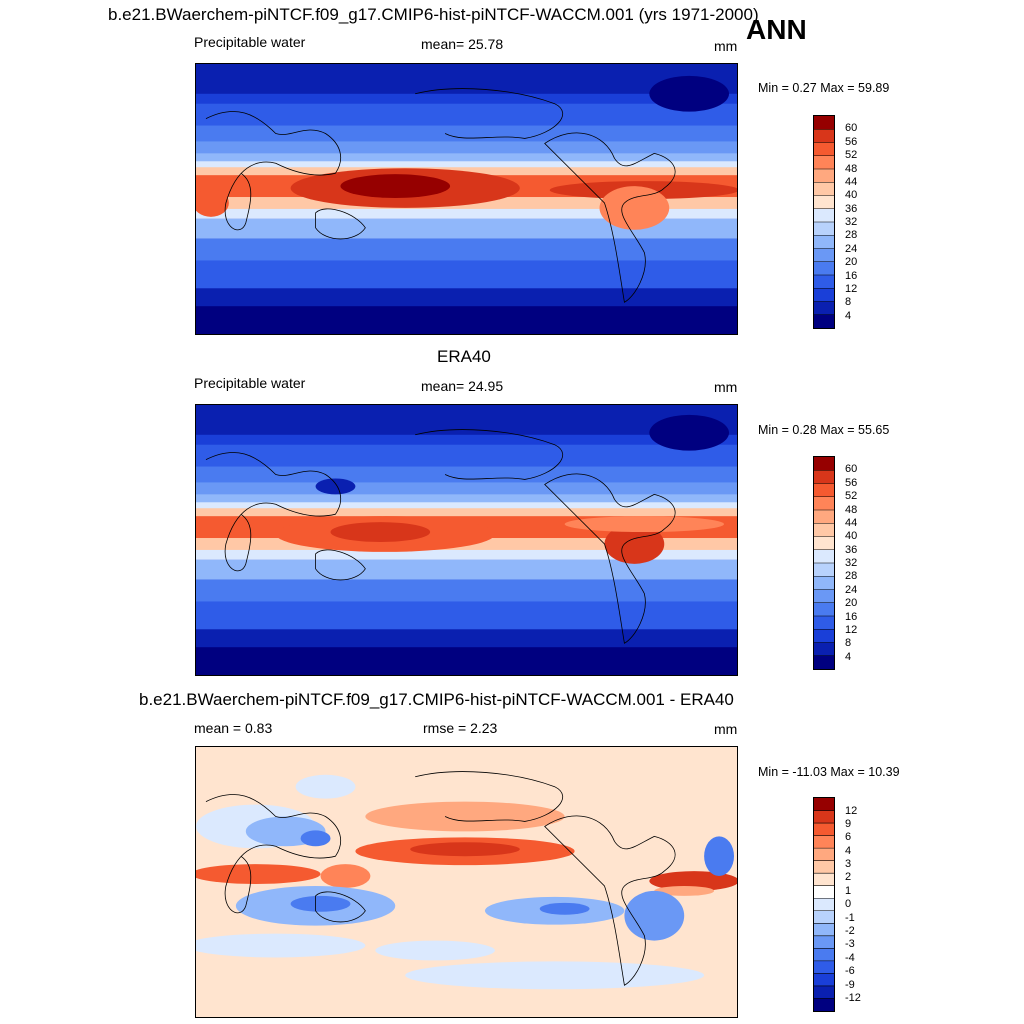 This screenshot has height=1024, width=1024. What do you see at coordinates (726, 729) in the screenshot?
I see `panel3-units-label: mm` at bounding box center [726, 729].